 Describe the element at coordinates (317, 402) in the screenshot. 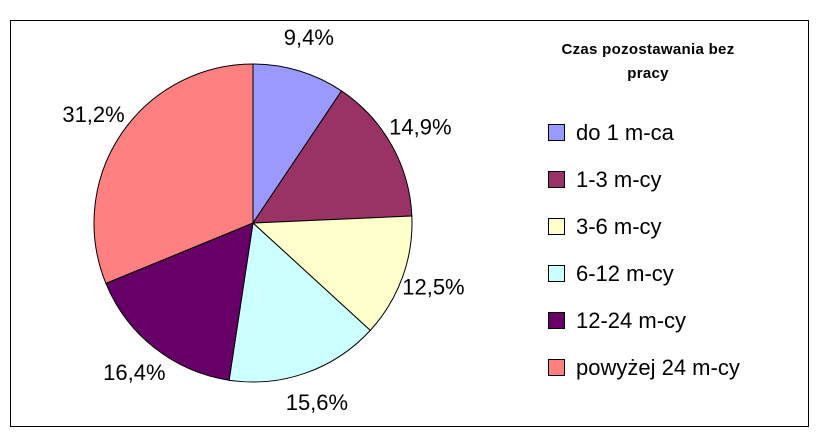

I see `data-label: 15,6%` at that location.